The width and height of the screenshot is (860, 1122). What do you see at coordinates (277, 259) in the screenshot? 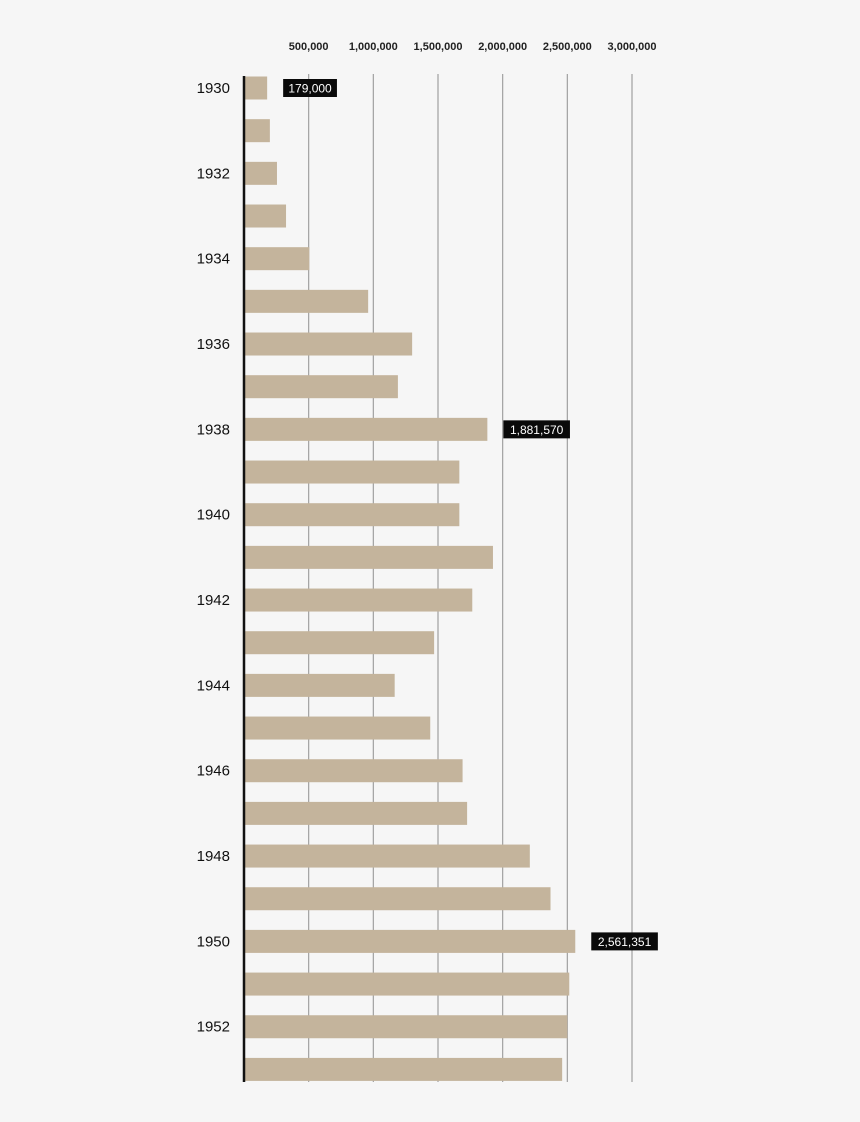
I see `bar-1934` at bounding box center [277, 259].